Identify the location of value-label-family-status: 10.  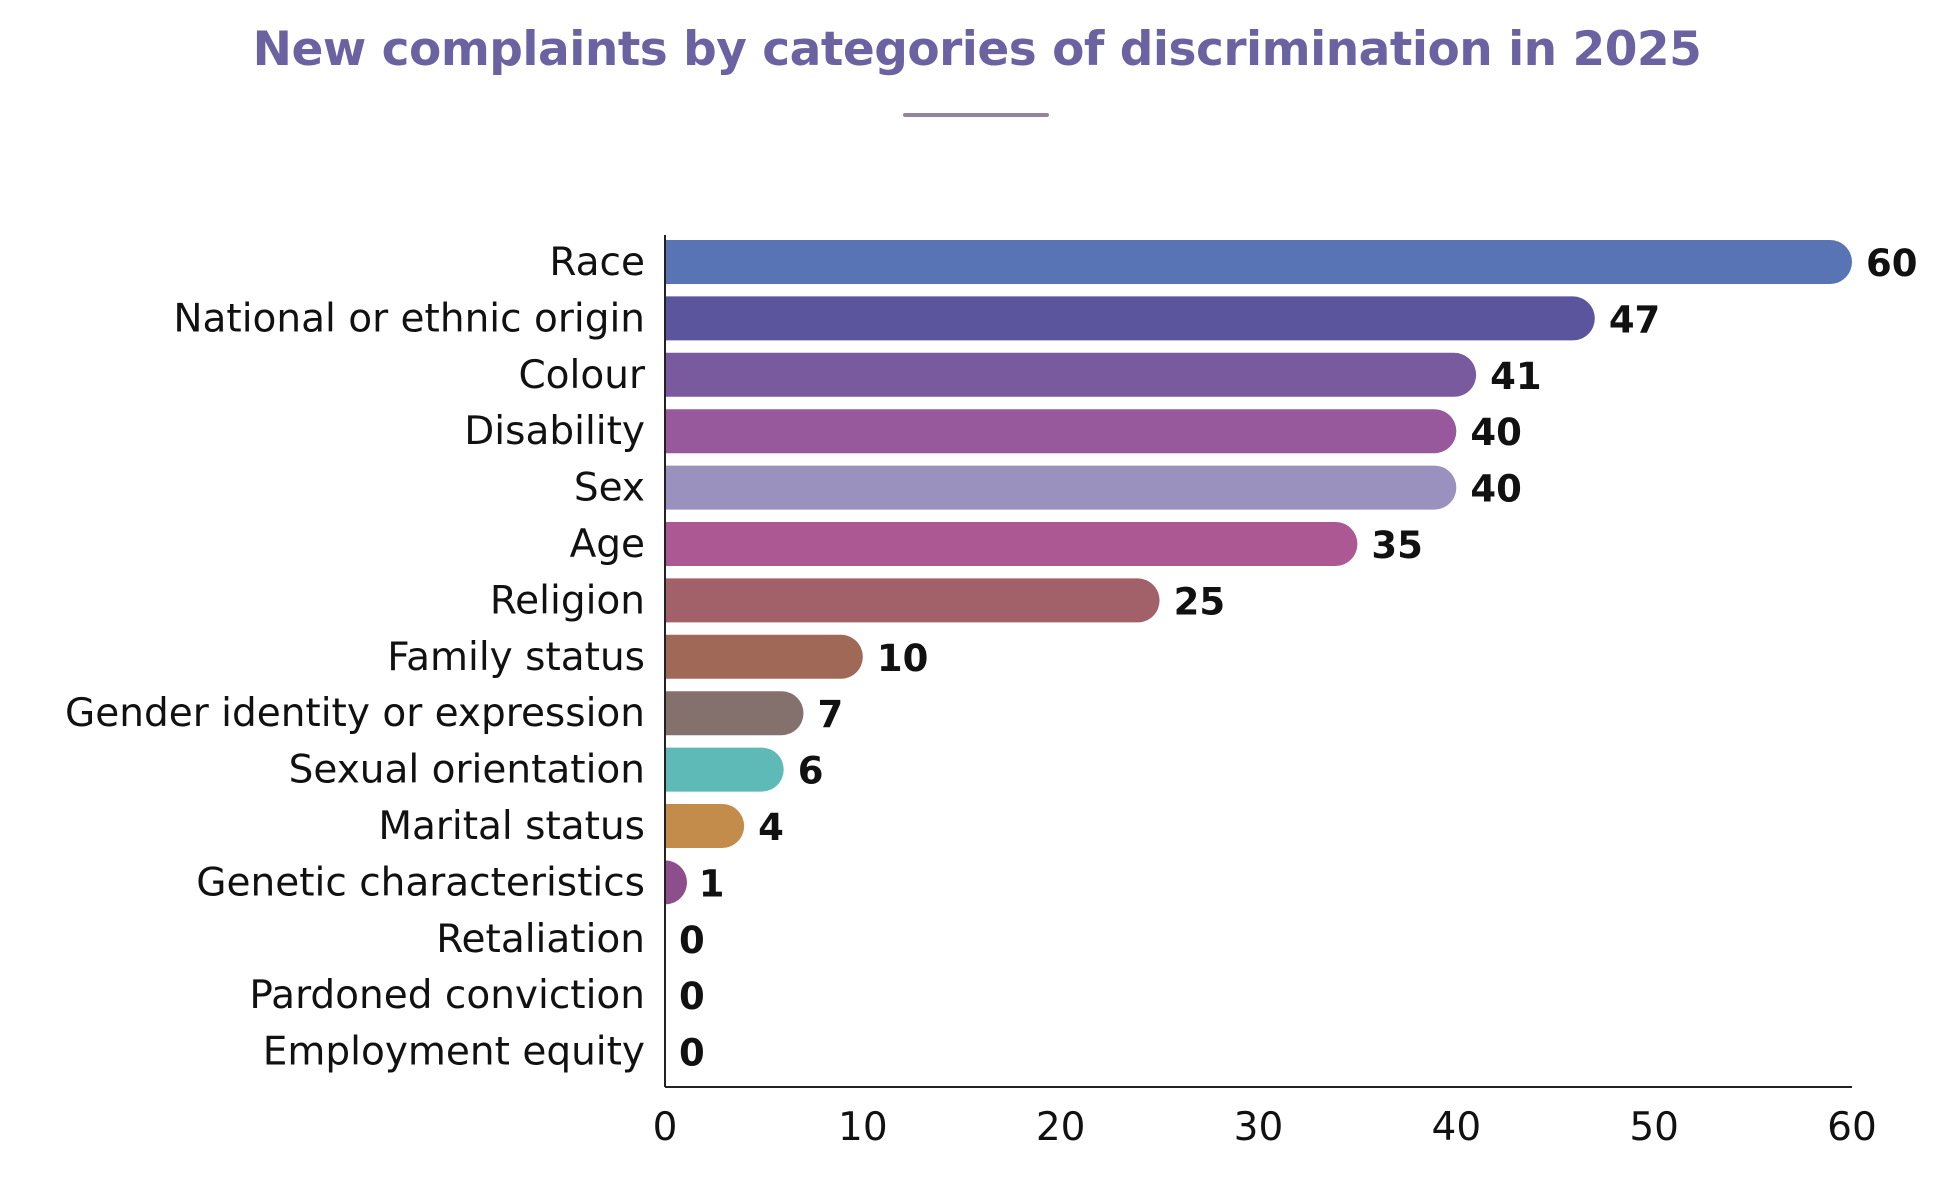
(903, 658).